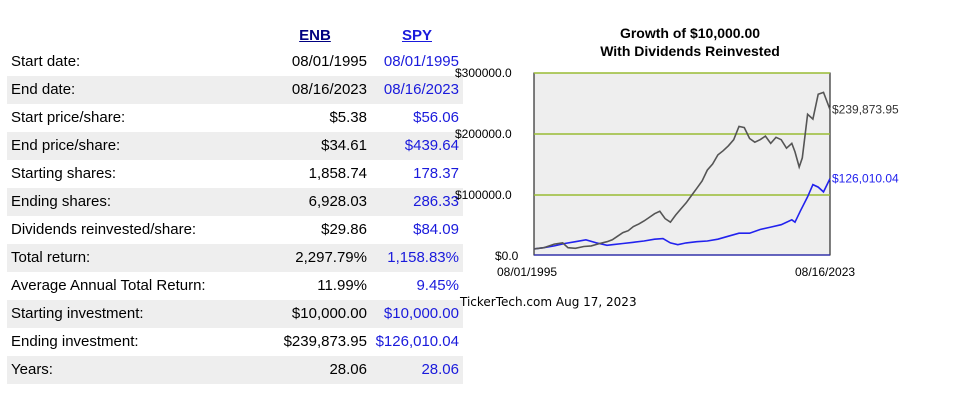  I want to click on x-tick-label: 08/01/1995, so click(527, 272).